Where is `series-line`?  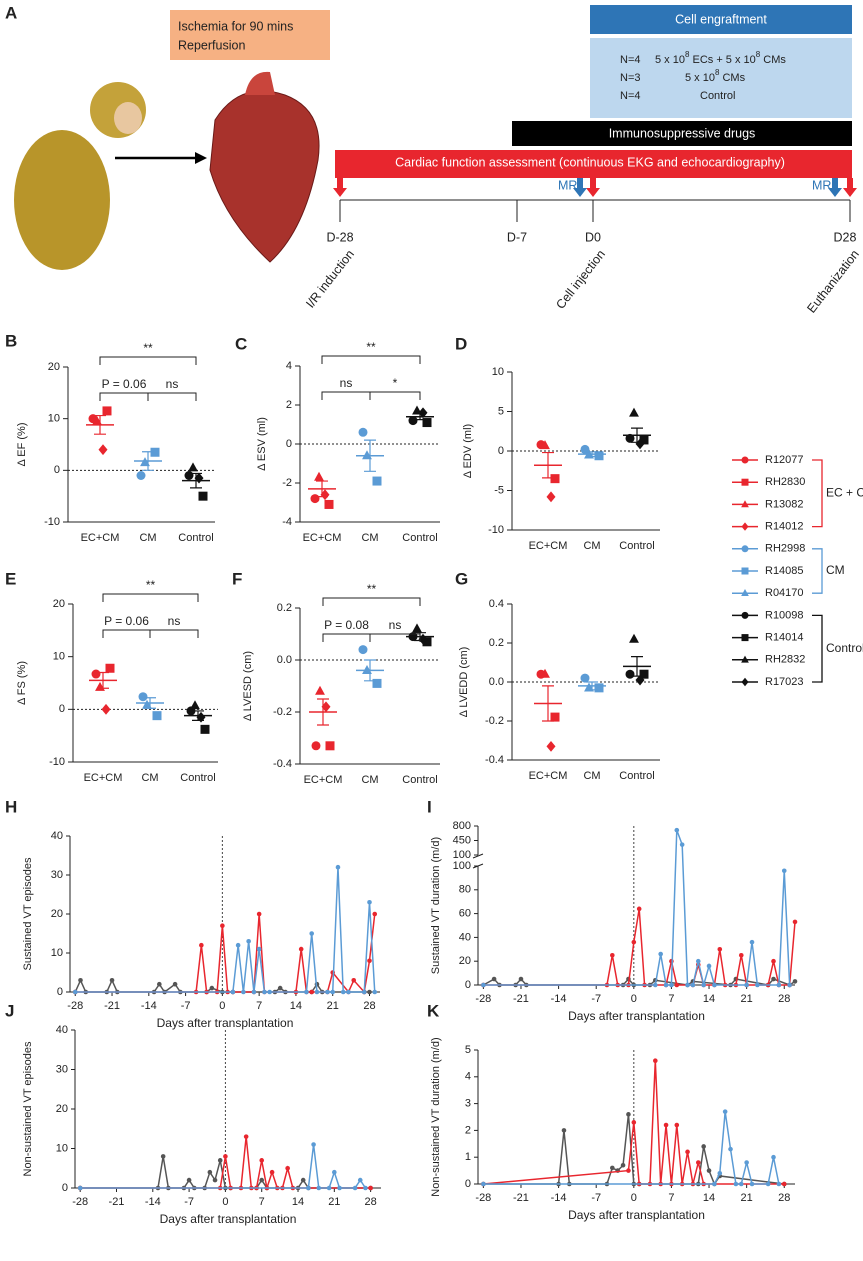 series-line is located at coordinates (225, 930).